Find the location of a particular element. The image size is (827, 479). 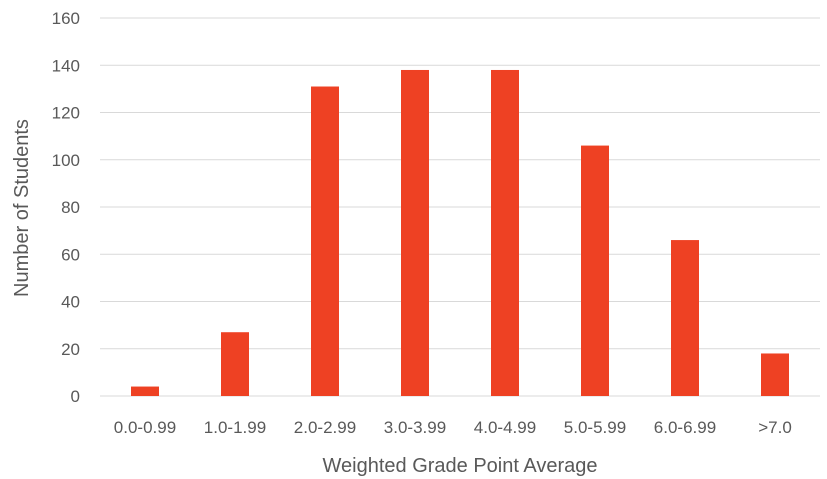

y-tick-label: 160 is located at coordinates (66, 18).